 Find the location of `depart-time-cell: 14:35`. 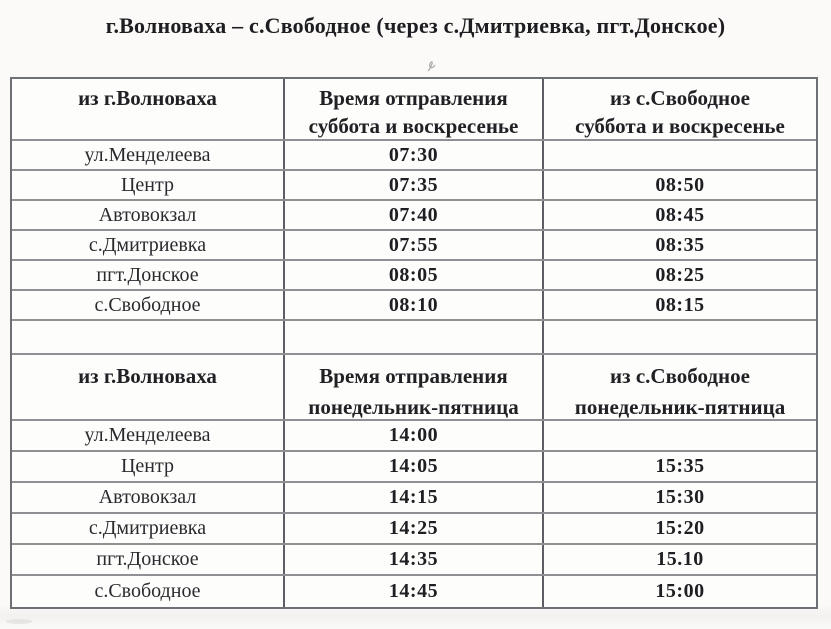

depart-time-cell: 14:35 is located at coordinates (414, 559).